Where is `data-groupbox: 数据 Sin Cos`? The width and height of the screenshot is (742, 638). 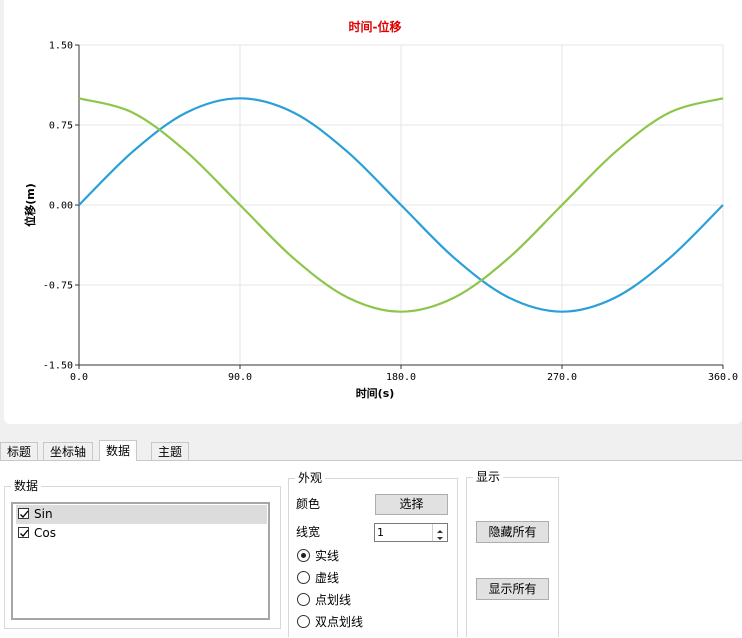
data-groupbox: 数据 Sin Cos is located at coordinates (142, 554).